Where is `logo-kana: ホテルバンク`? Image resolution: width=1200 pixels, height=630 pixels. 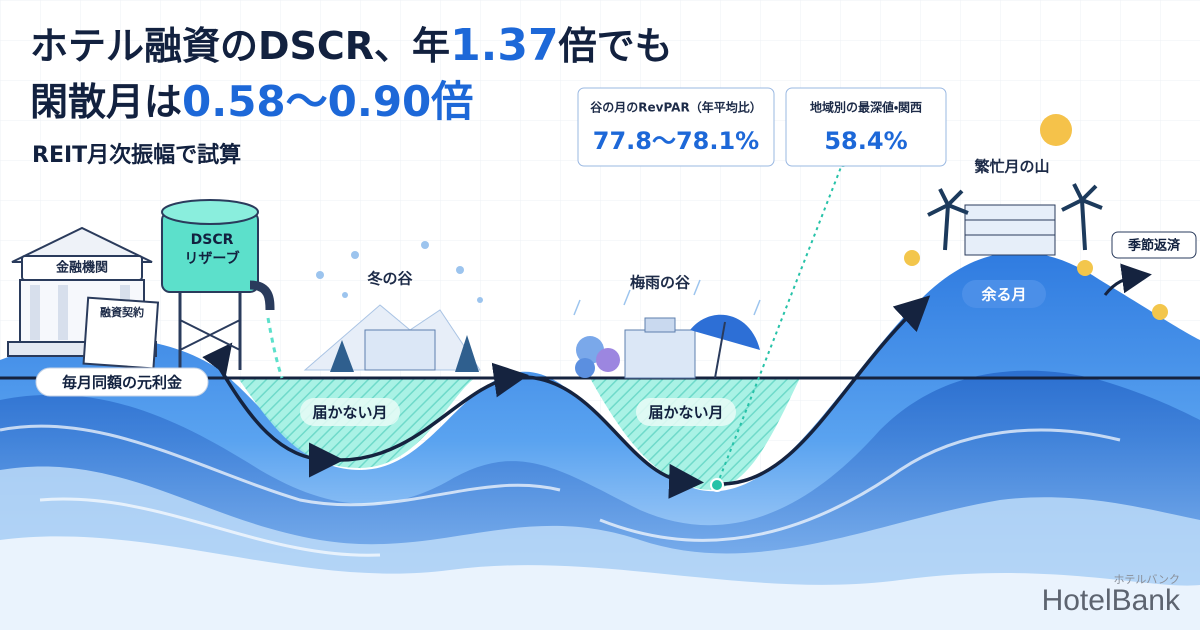 logo-kana: ホテルバンク is located at coordinates (1146, 579).